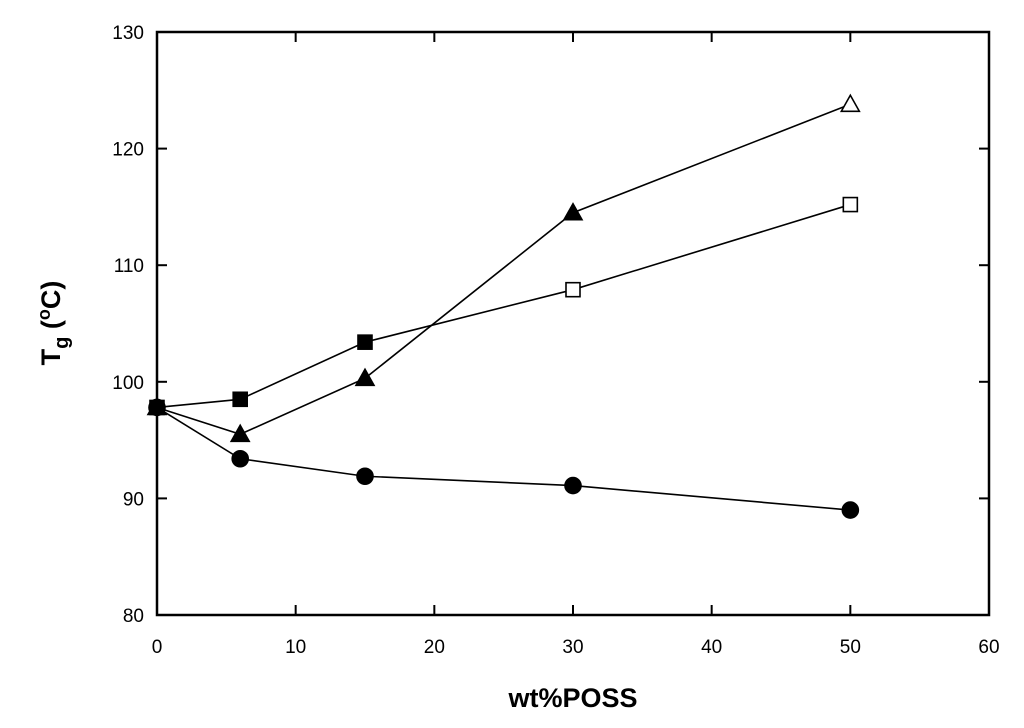 The height and width of the screenshot is (728, 1024). What do you see at coordinates (988, 647) in the screenshot?
I see `x-tick-label: 60` at bounding box center [988, 647].